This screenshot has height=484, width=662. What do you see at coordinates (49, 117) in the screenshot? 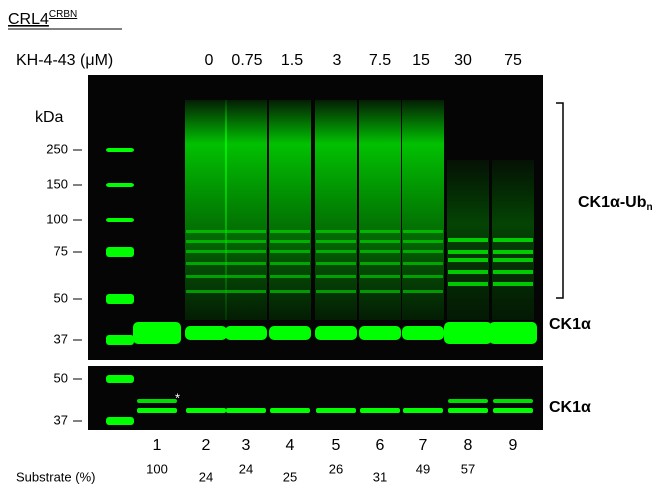
I see `kda-label: kDa` at bounding box center [49, 117].